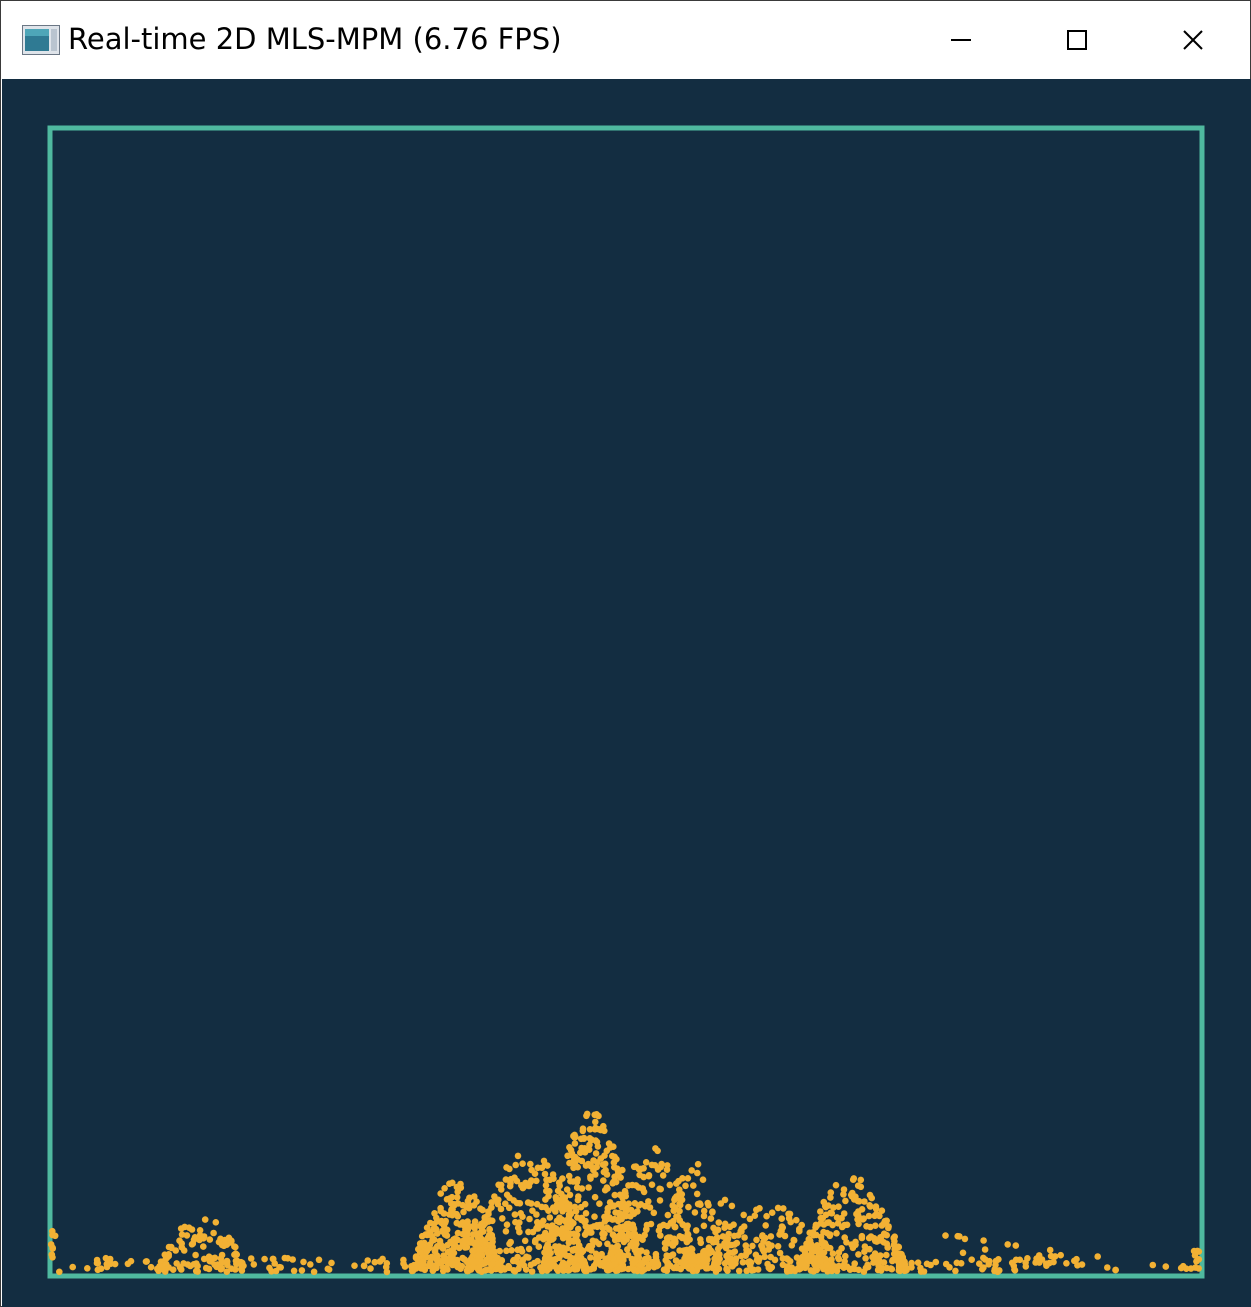 Image resolution: width=1251 pixels, height=1307 pixels. What do you see at coordinates (961, 39) in the screenshot?
I see `minimize-button` at bounding box center [961, 39].